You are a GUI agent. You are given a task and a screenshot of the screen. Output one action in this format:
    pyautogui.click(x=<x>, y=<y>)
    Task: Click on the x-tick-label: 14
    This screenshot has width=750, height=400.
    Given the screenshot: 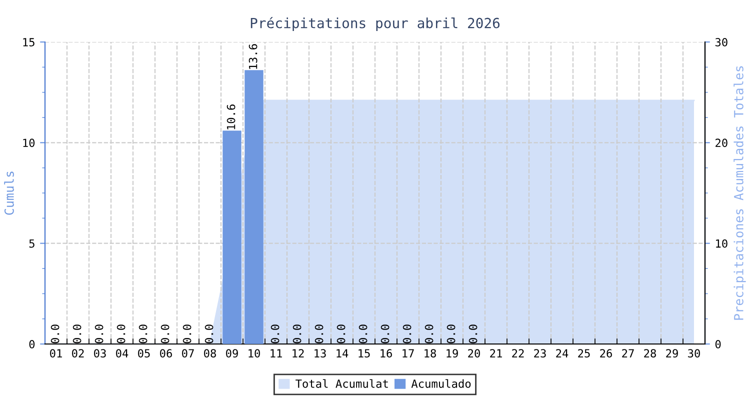 What is the action you would take?
    pyautogui.click(x=342, y=353)
    